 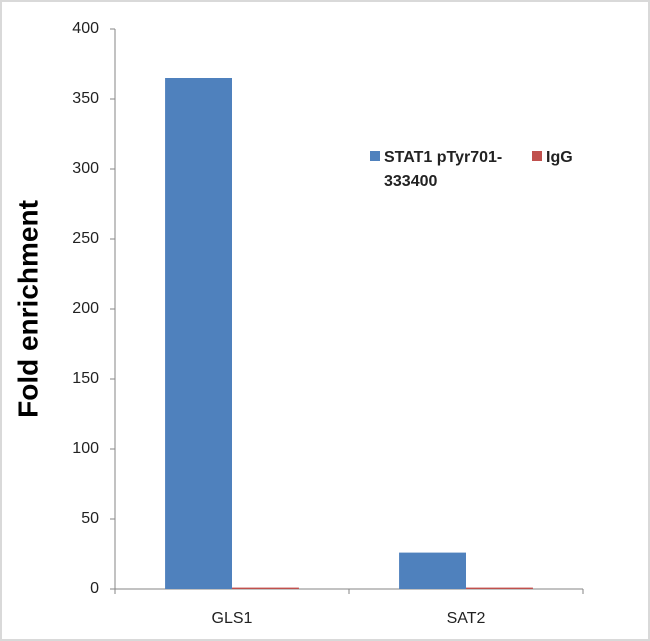 I want to click on legend-item: STAT1 pTyr701-333400, so click(x=447, y=170).